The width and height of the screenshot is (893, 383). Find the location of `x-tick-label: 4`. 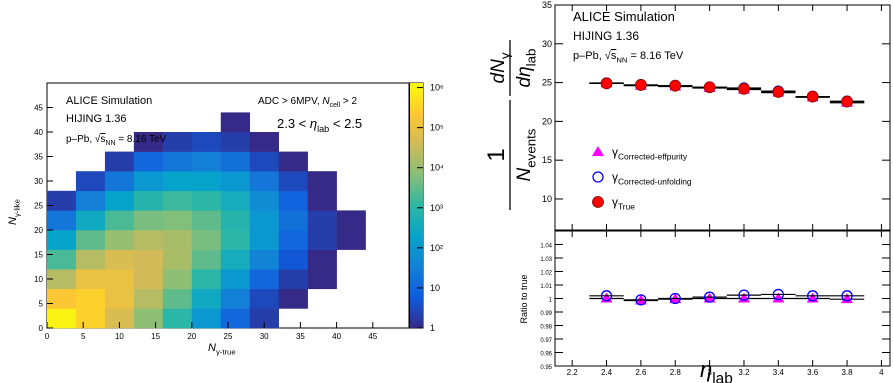

x-tick-label: 4 is located at coordinates (881, 372).